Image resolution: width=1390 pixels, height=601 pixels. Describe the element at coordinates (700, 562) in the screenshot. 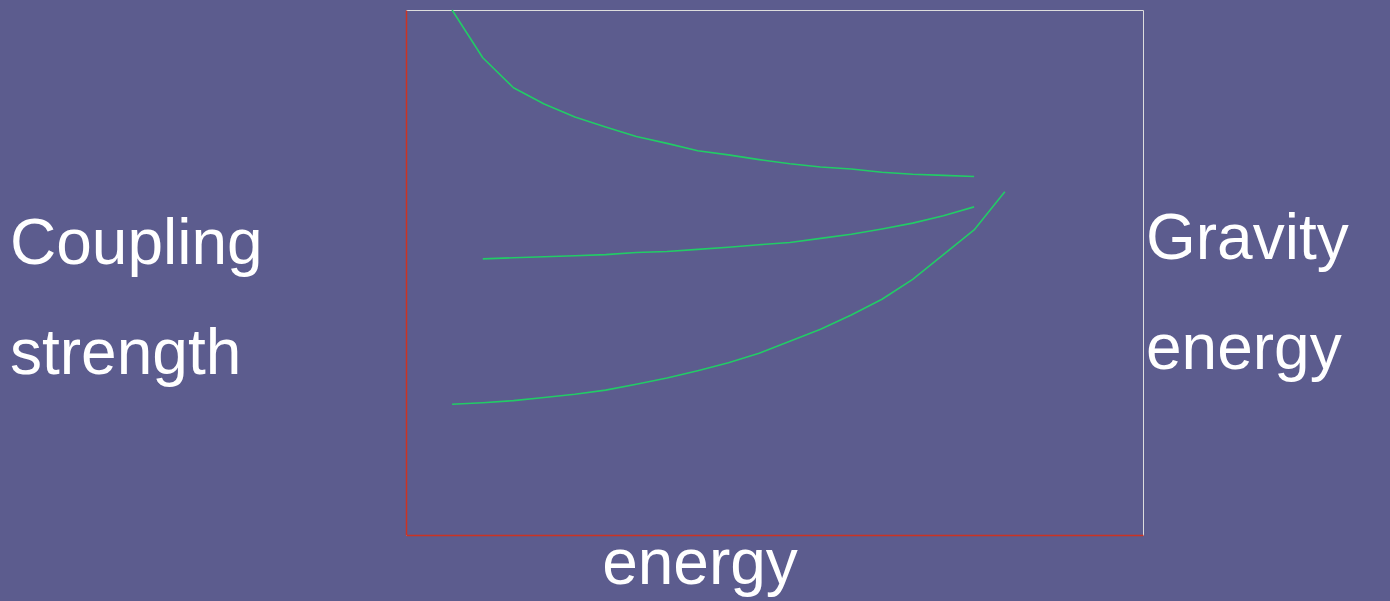

I see `x-axis-title: energy` at that location.